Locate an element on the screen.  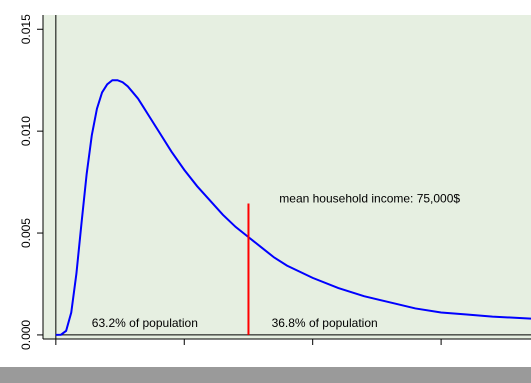
y-tick-label: 0.005 is located at coordinates (26, 233).